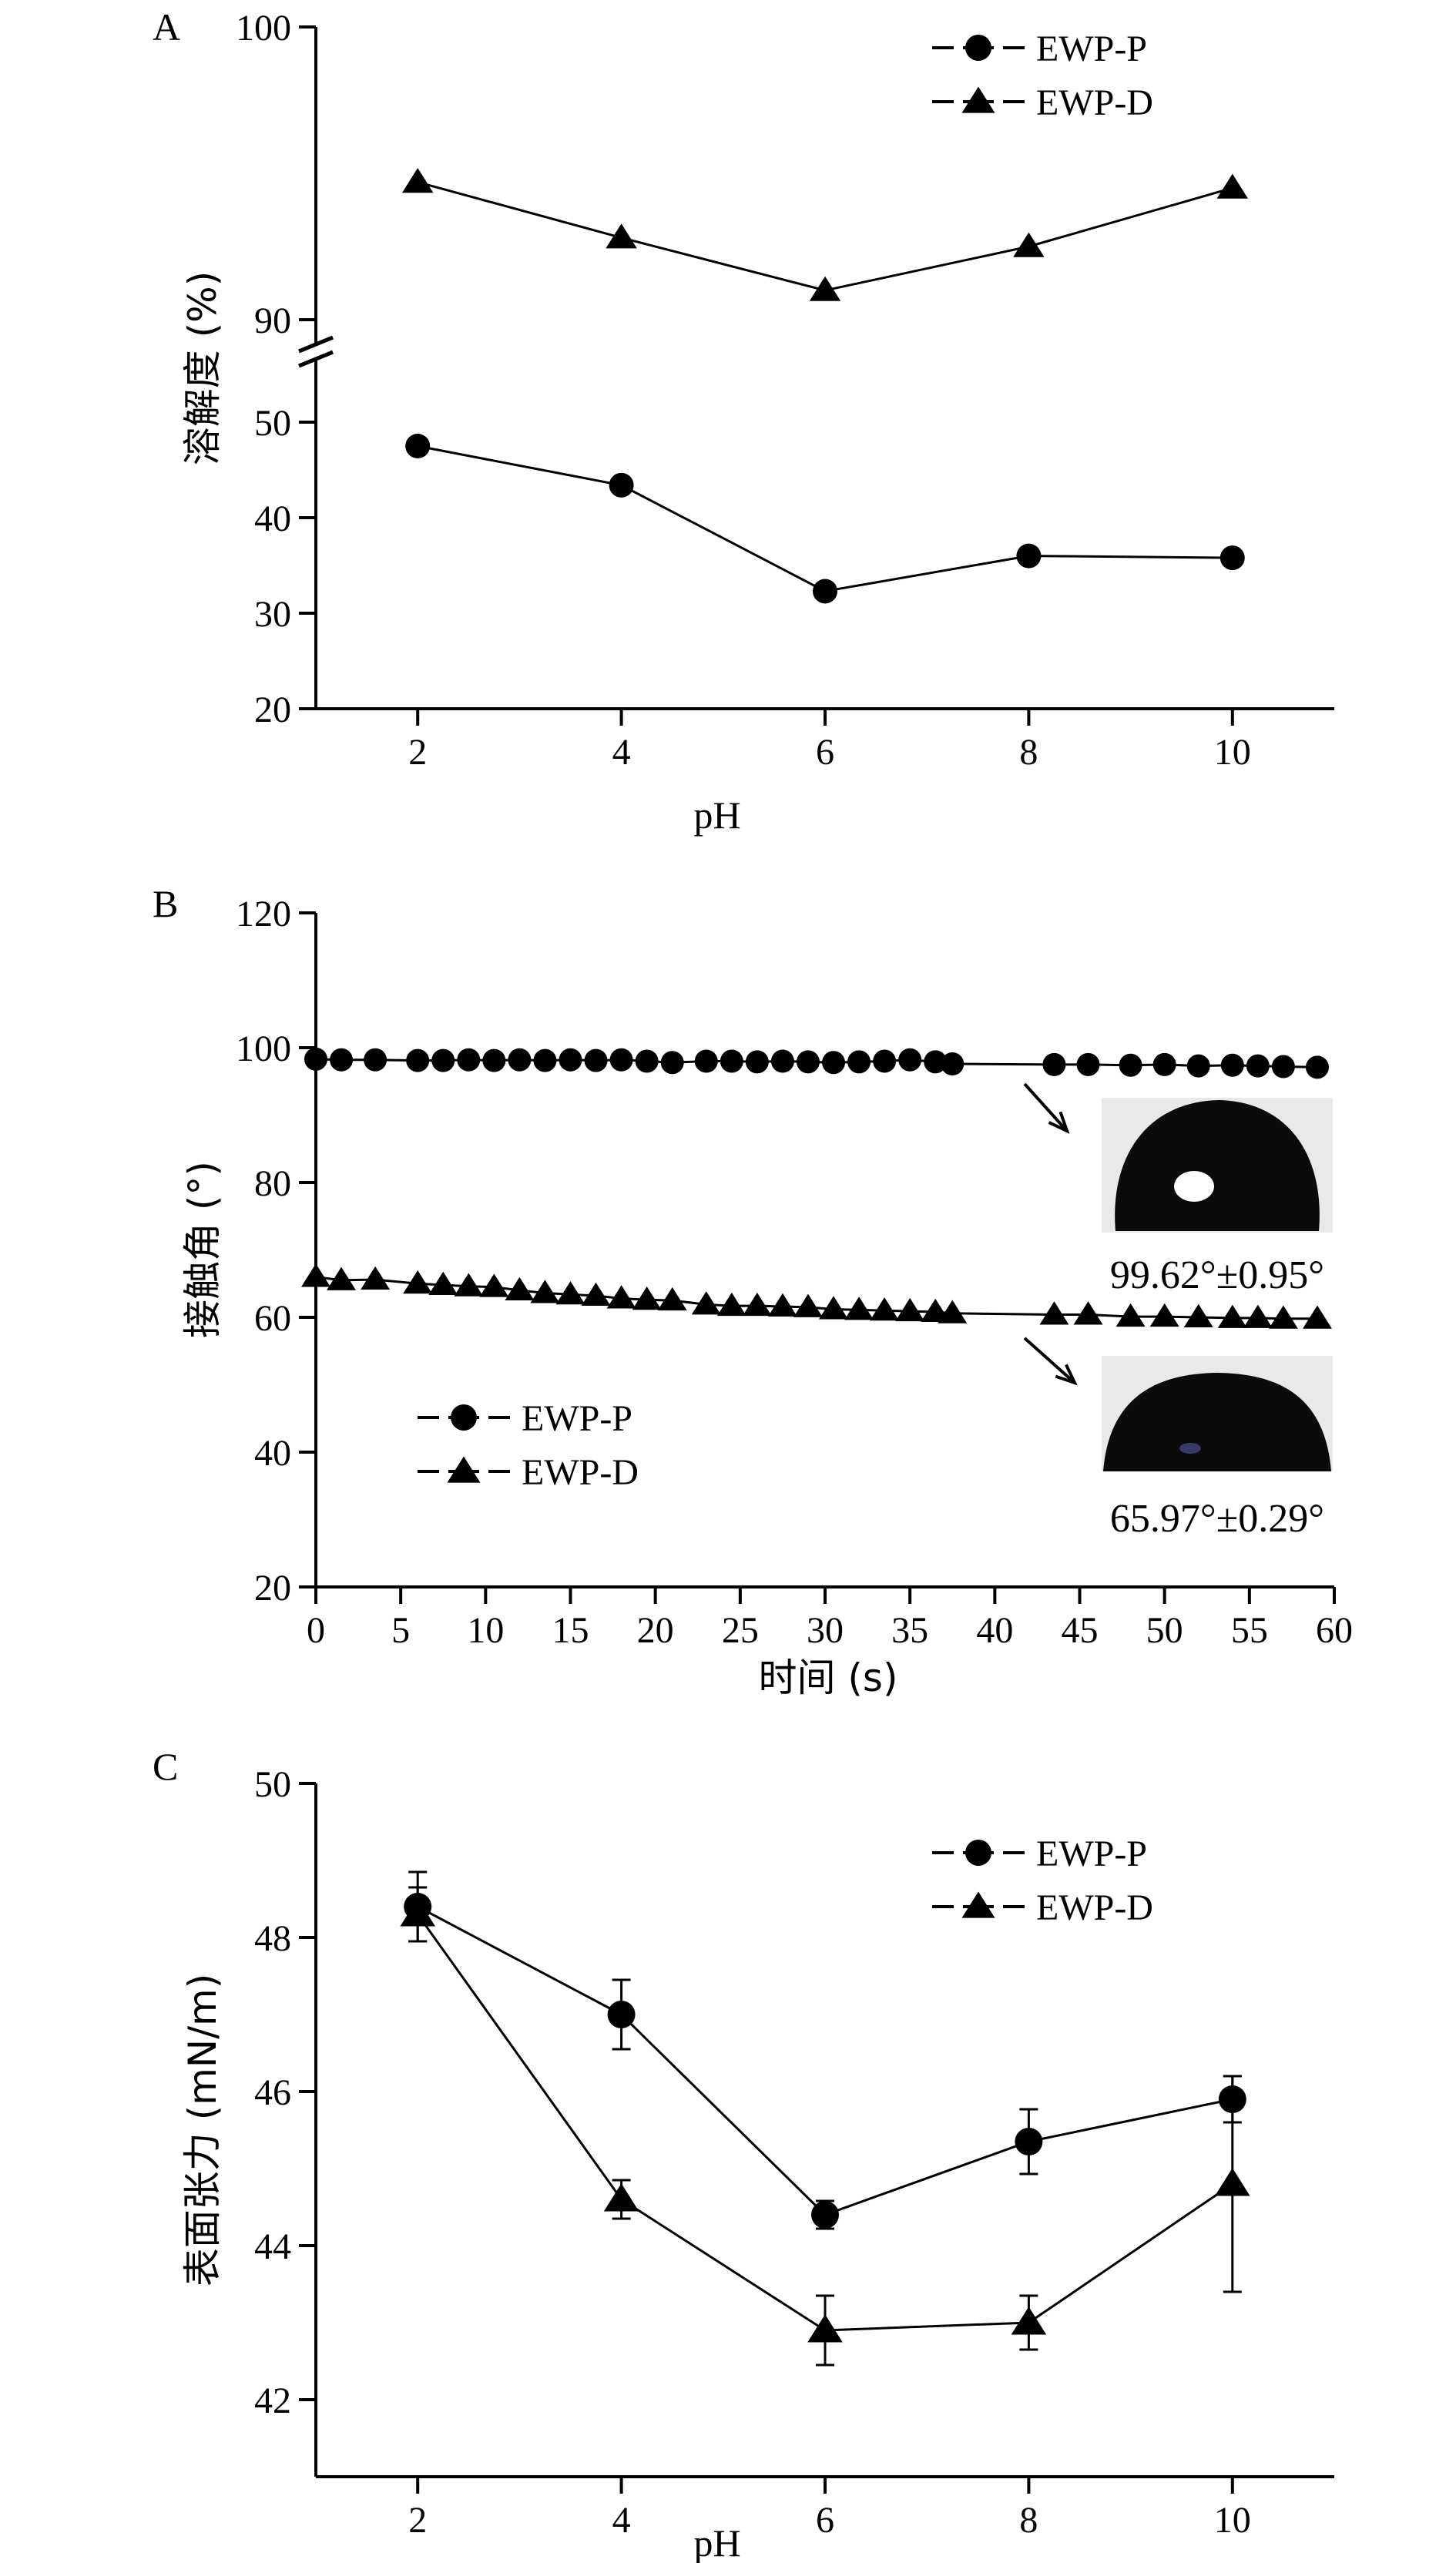 The height and width of the screenshot is (2563, 1456). Describe the element at coordinates (1217, 1275) in the screenshot. I see `panel-b-annotation-0: 99.62°±0.95°` at that location.